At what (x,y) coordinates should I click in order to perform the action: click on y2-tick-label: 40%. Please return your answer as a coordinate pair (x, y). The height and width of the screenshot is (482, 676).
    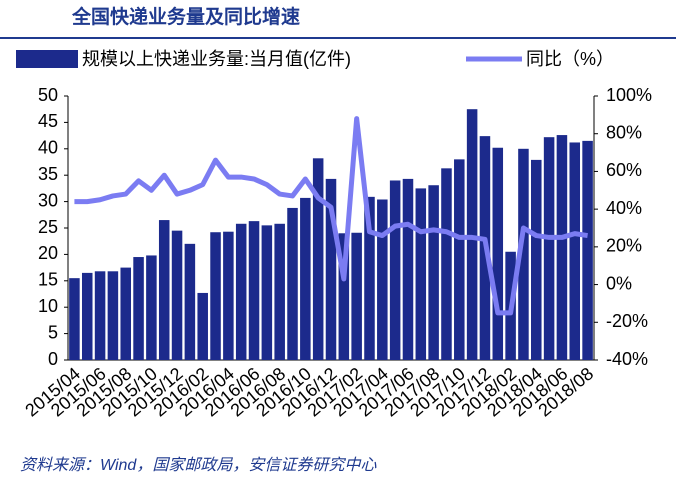
    Looking at the image, I should click on (624, 208).